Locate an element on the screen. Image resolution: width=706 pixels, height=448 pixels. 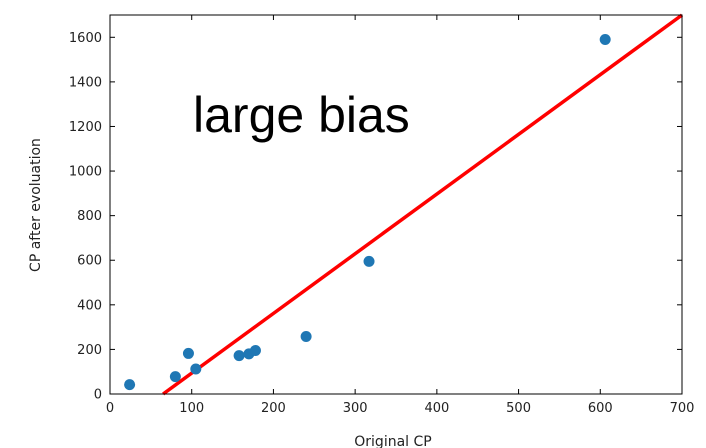
y-tick-label: 800 is located at coordinates (89, 216).